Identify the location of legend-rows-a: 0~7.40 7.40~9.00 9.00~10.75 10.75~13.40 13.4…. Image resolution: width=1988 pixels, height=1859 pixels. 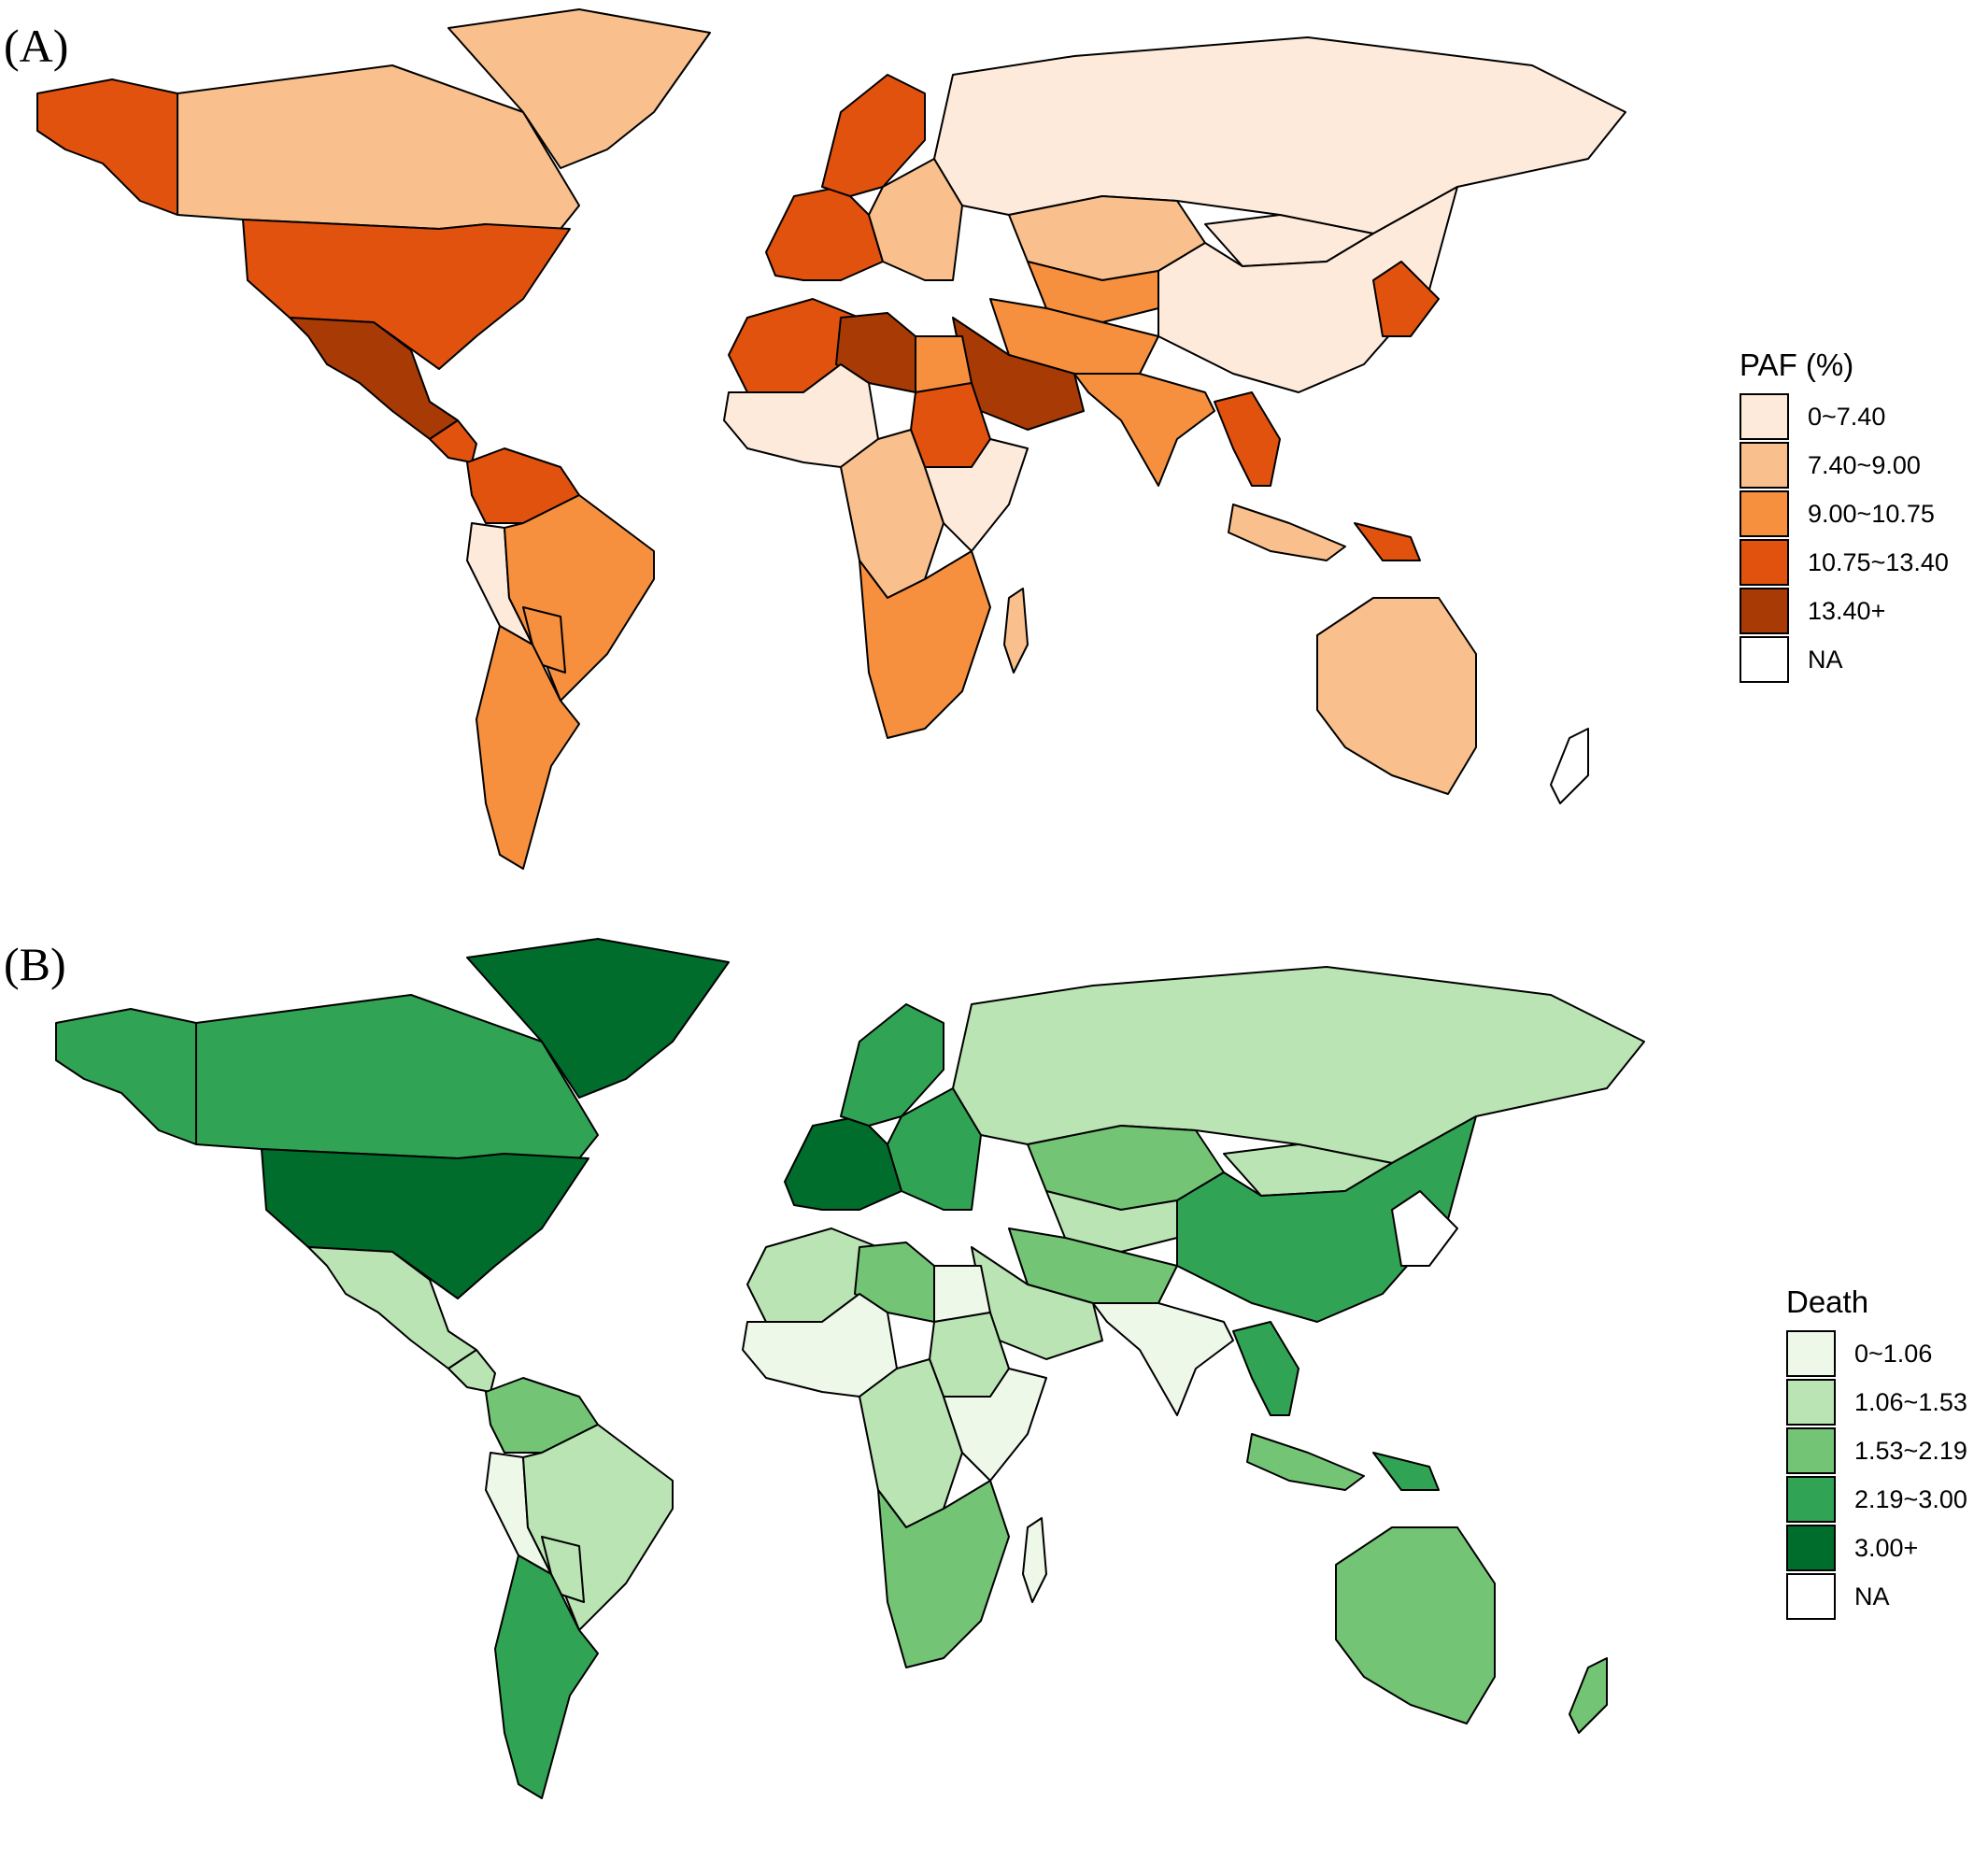
(1844, 538).